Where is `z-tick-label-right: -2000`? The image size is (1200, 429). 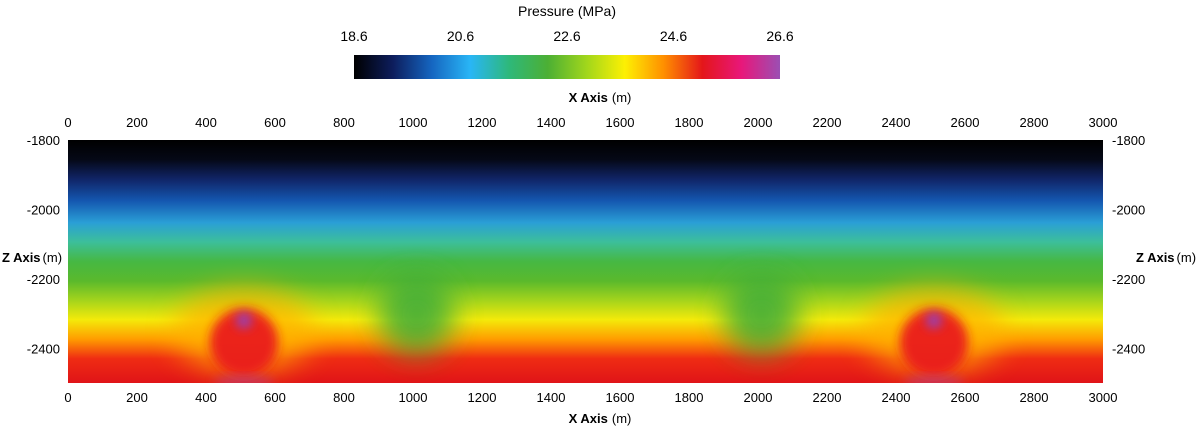 z-tick-label-right: -2000 is located at coordinates (1128, 209).